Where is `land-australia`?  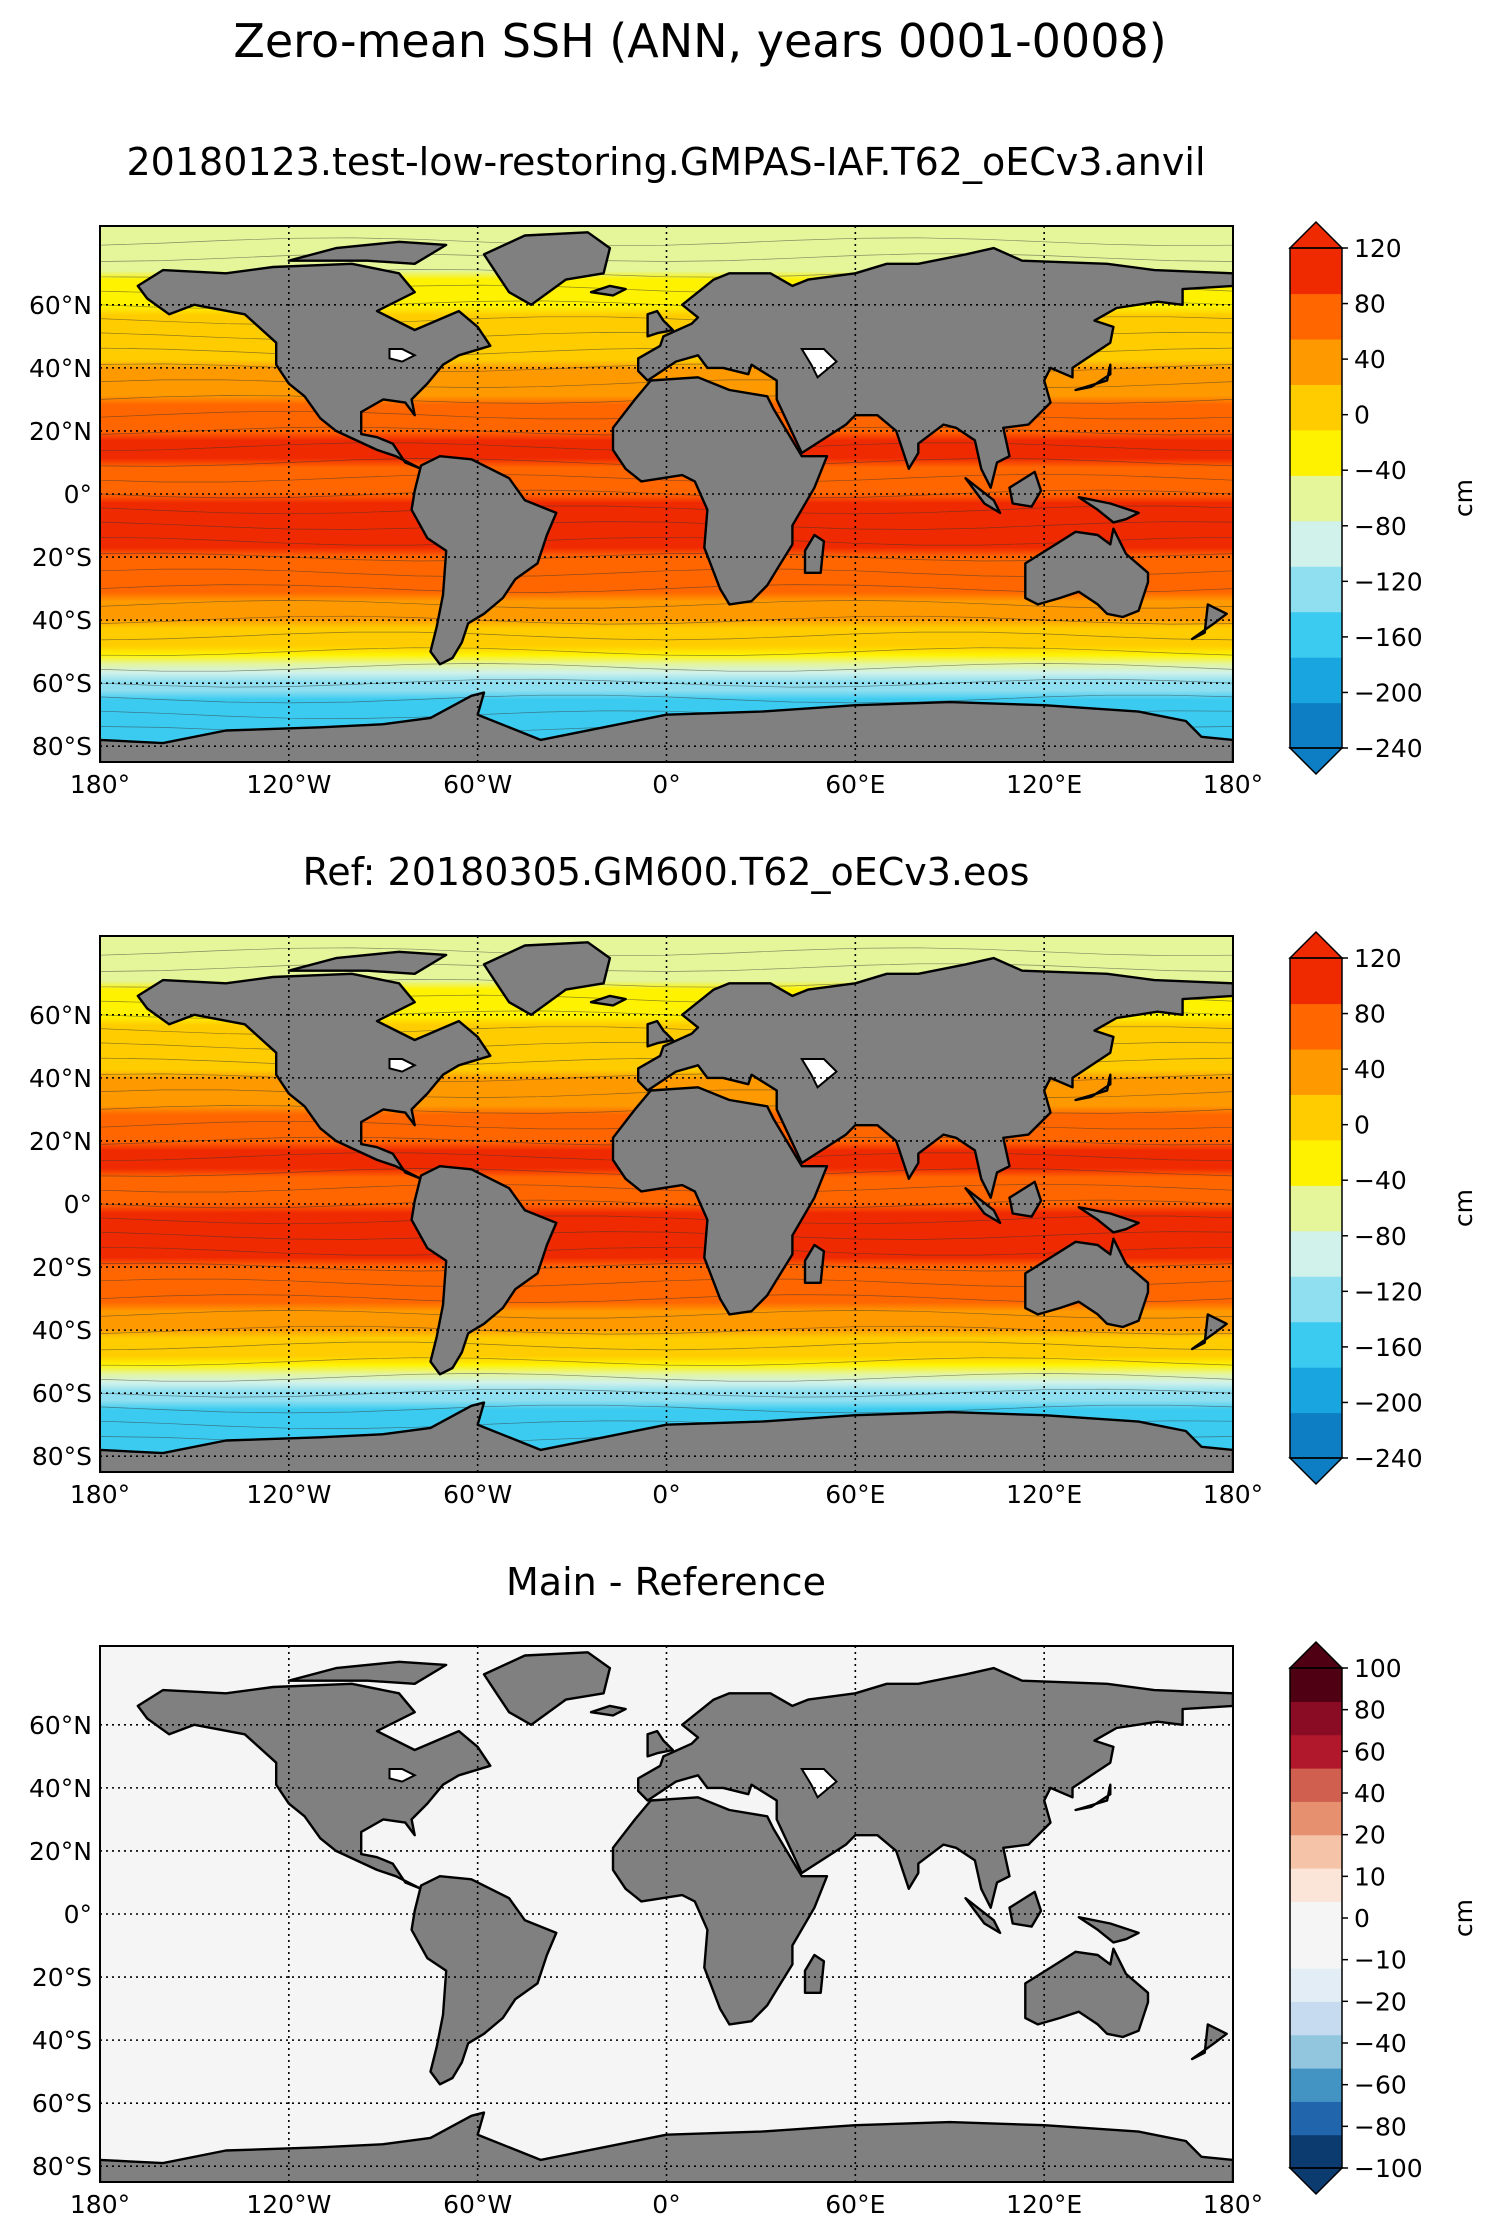
land-australia is located at coordinates (1087, 1993).